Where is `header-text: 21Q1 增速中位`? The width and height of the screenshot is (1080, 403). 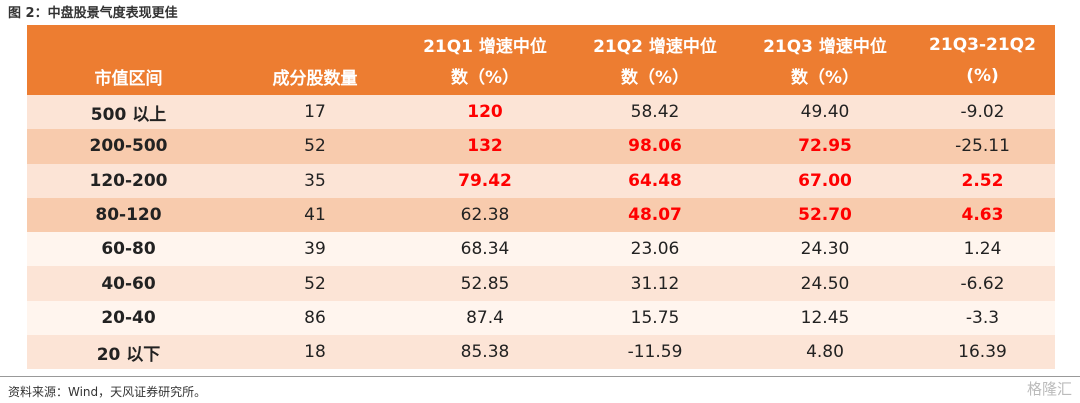 header-text: 21Q1 增速中位 is located at coordinates (485, 47).